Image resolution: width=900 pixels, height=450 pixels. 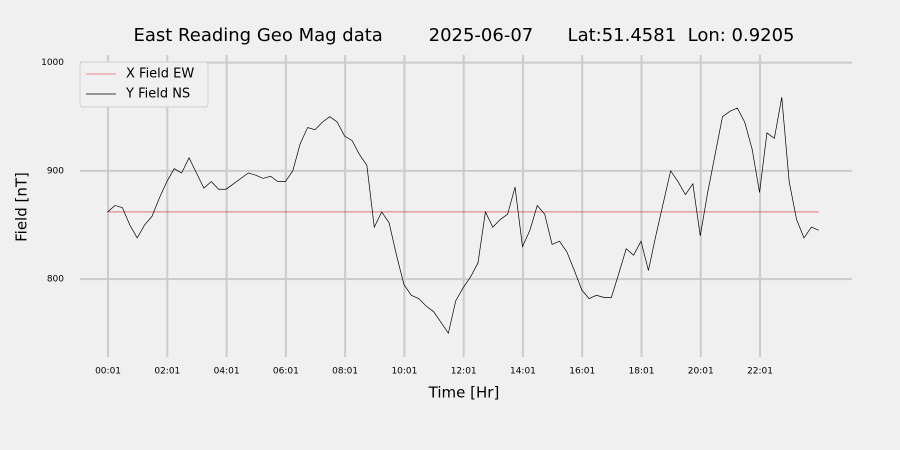 What do you see at coordinates (464, 393) in the screenshot?
I see `x-axis-label: Time [Hr]` at bounding box center [464, 393].